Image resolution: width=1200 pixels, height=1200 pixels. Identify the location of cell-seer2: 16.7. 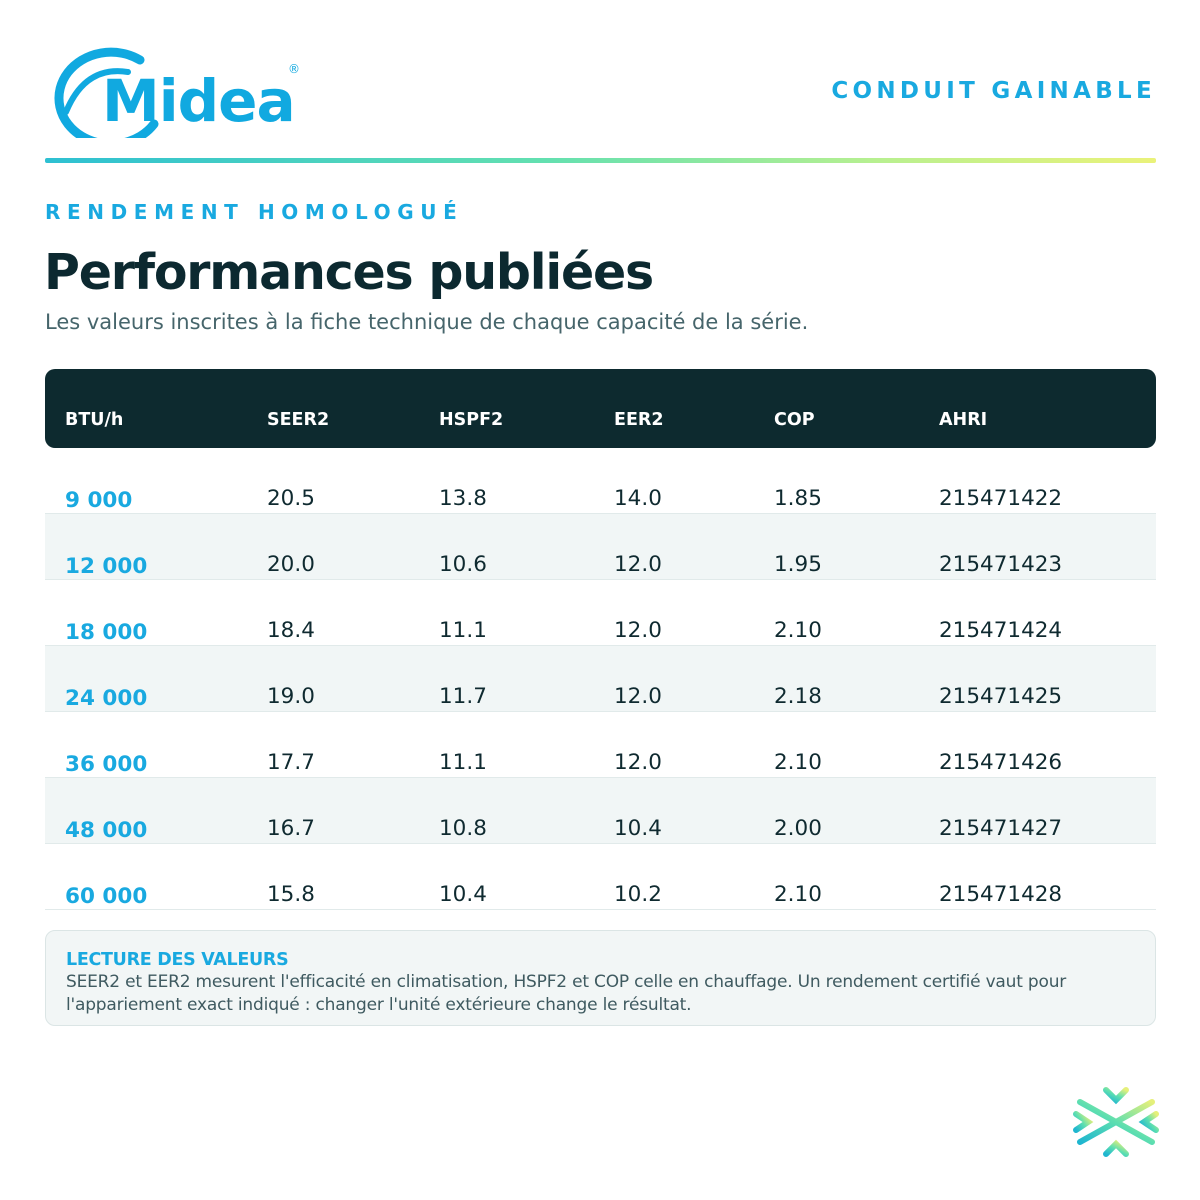
(291, 828).